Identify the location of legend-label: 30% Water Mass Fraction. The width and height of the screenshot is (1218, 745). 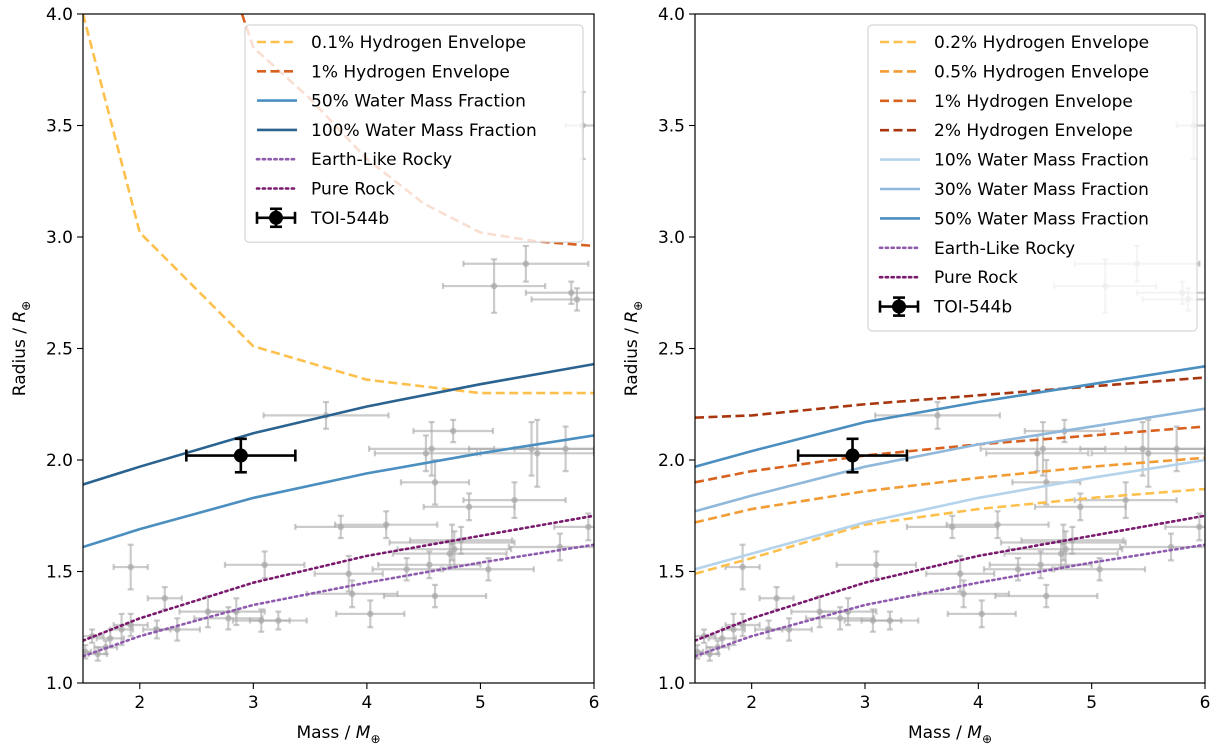
(1041, 190).